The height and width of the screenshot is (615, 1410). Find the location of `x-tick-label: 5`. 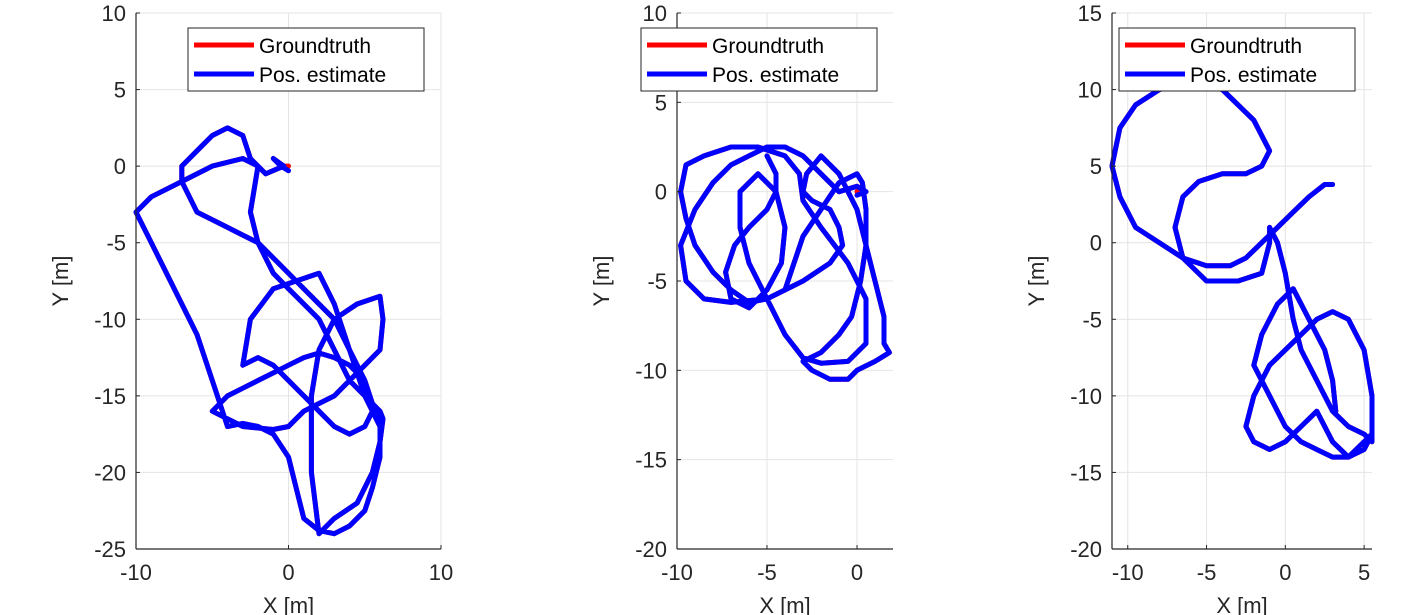

x-tick-label: 5 is located at coordinates (1364, 572).